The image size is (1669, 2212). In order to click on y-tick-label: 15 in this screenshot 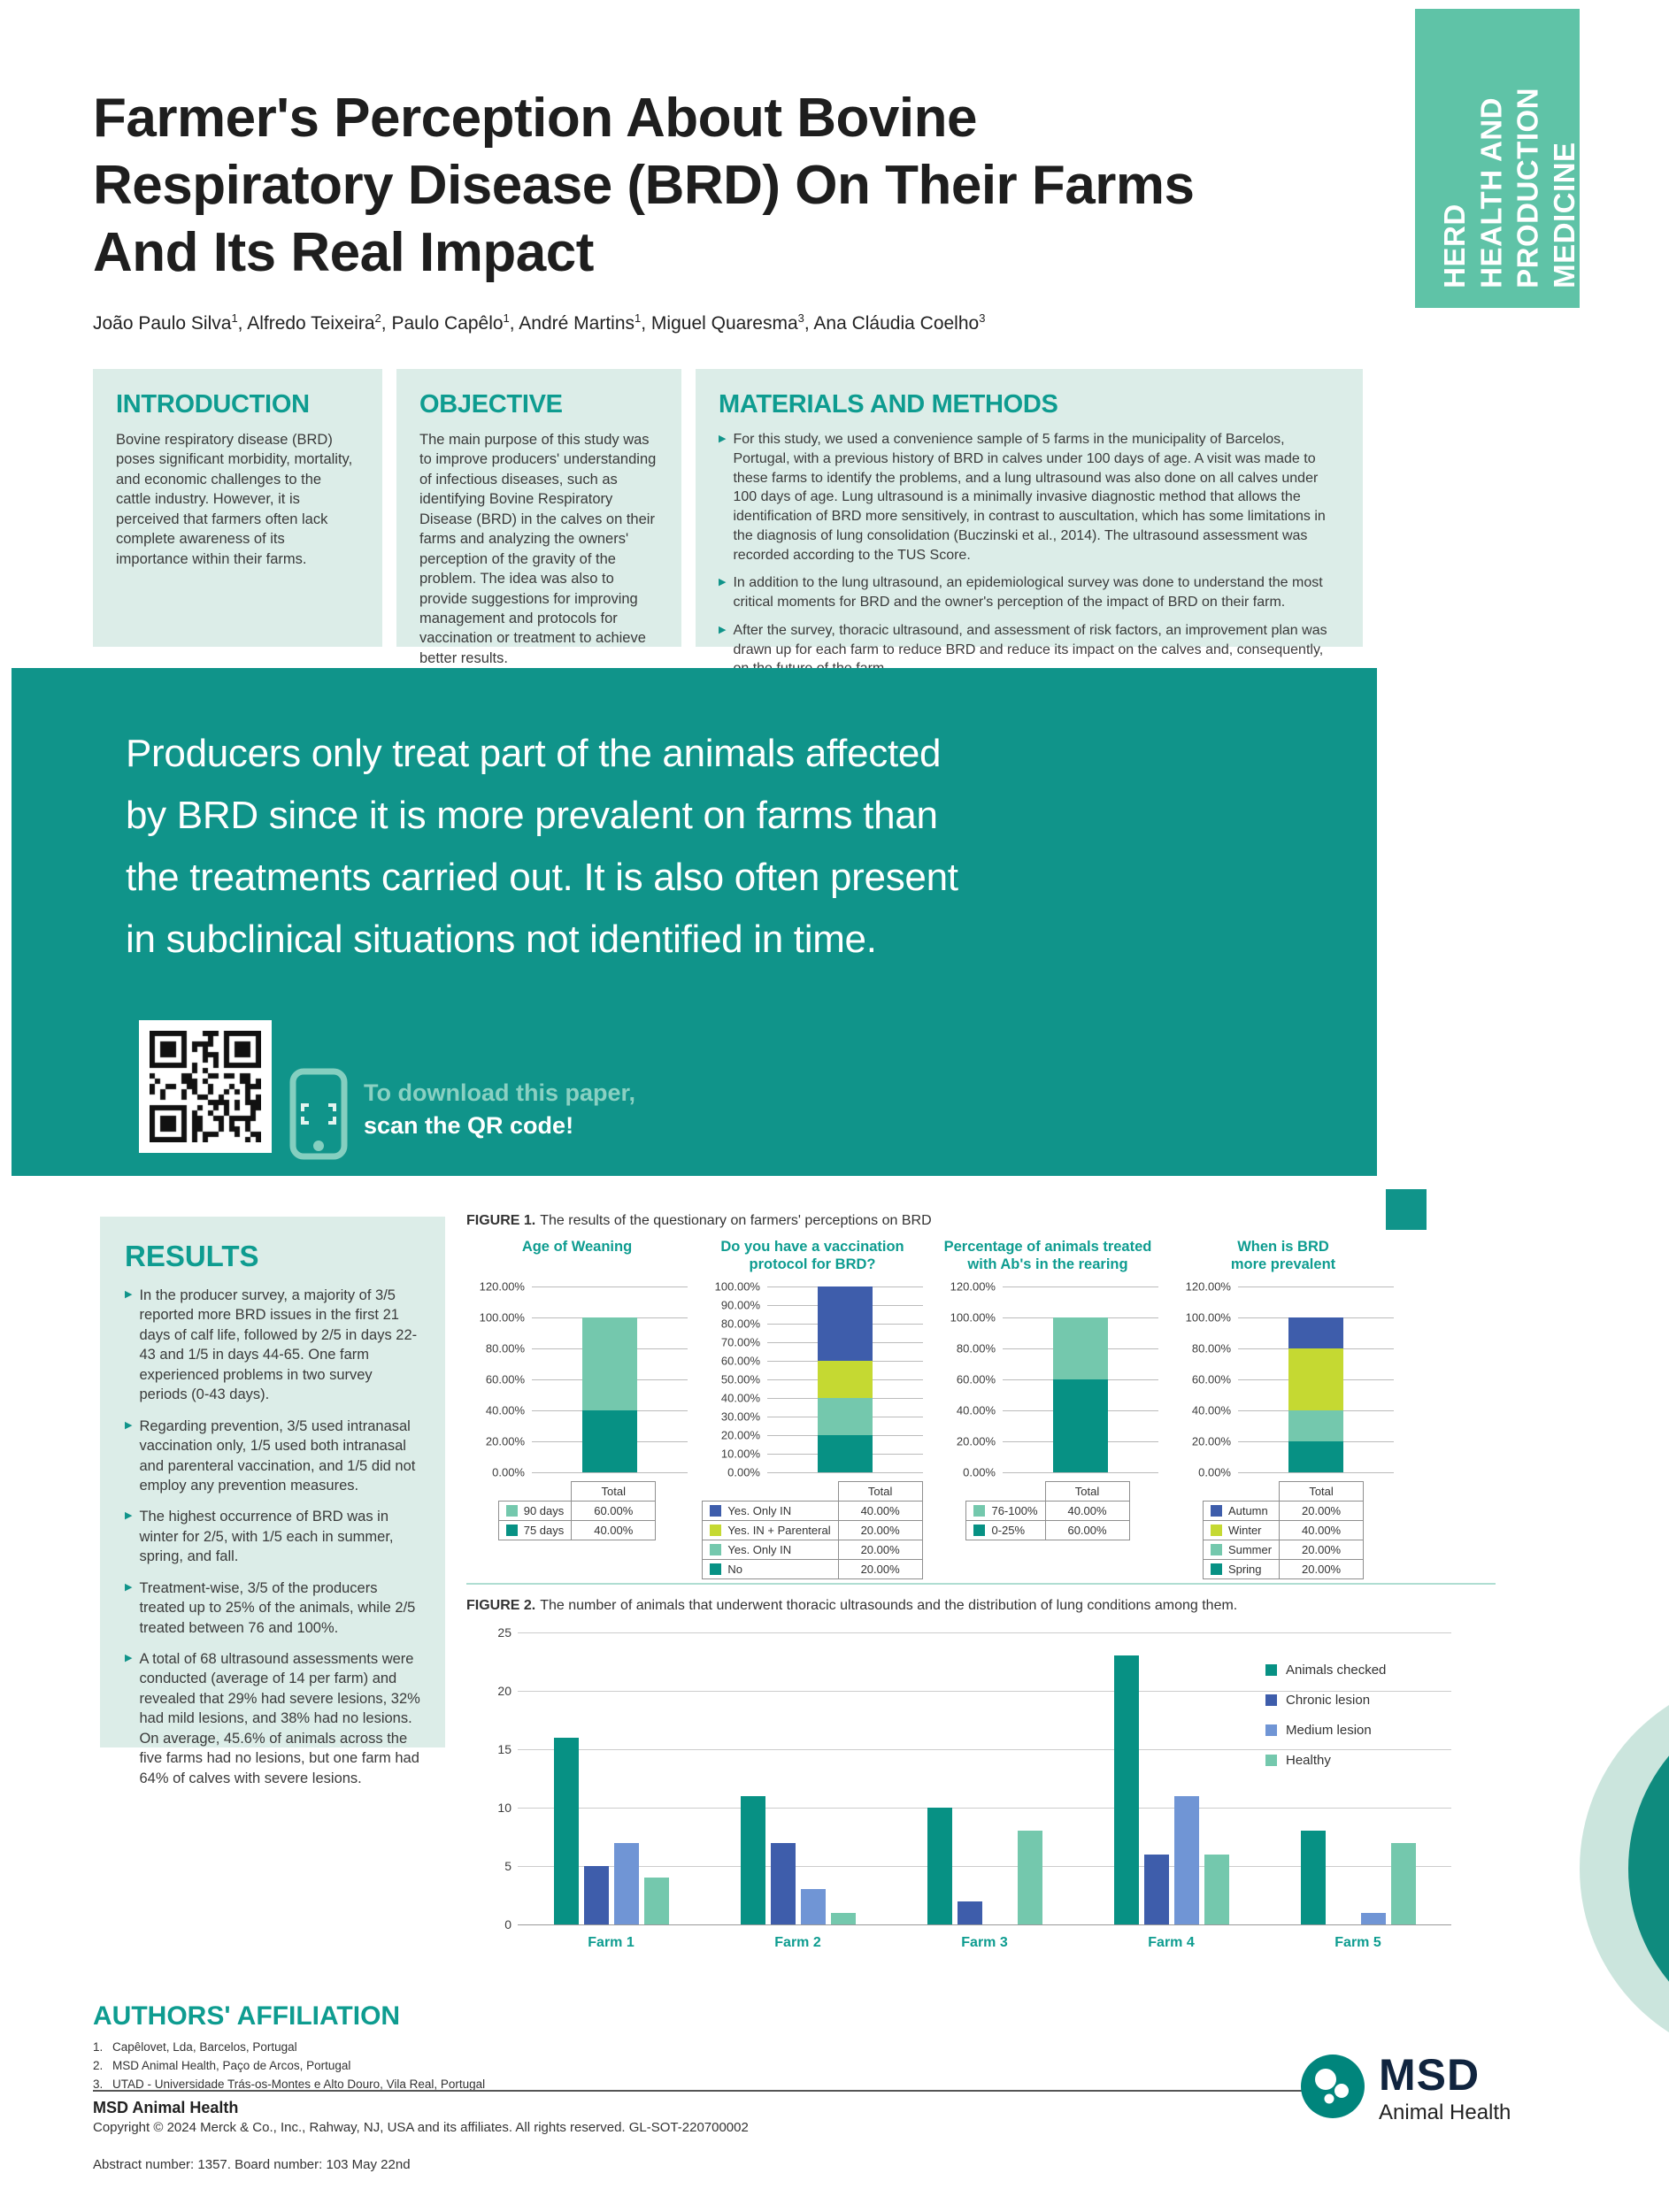, I will do `click(504, 1749)`.